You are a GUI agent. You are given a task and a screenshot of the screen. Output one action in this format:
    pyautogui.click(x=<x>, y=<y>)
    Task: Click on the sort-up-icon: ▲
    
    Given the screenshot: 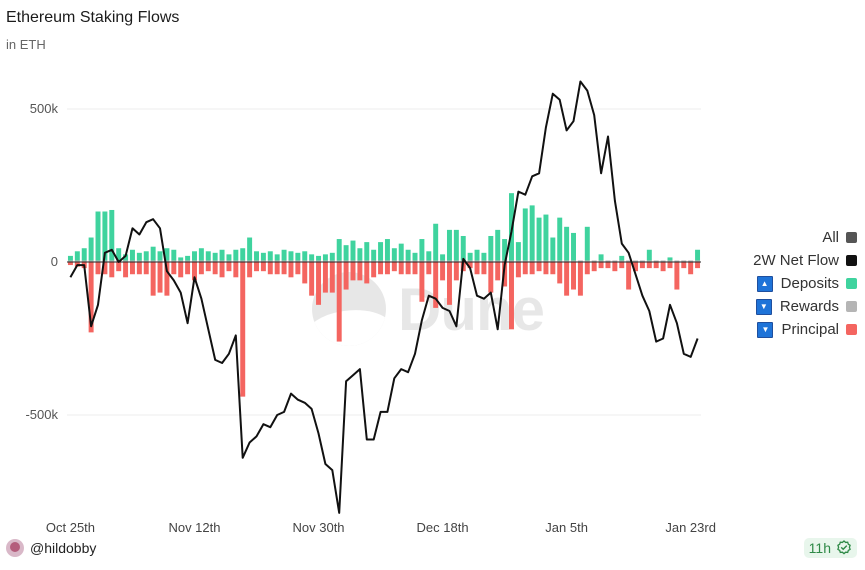 What is the action you would take?
    pyautogui.click(x=764, y=283)
    